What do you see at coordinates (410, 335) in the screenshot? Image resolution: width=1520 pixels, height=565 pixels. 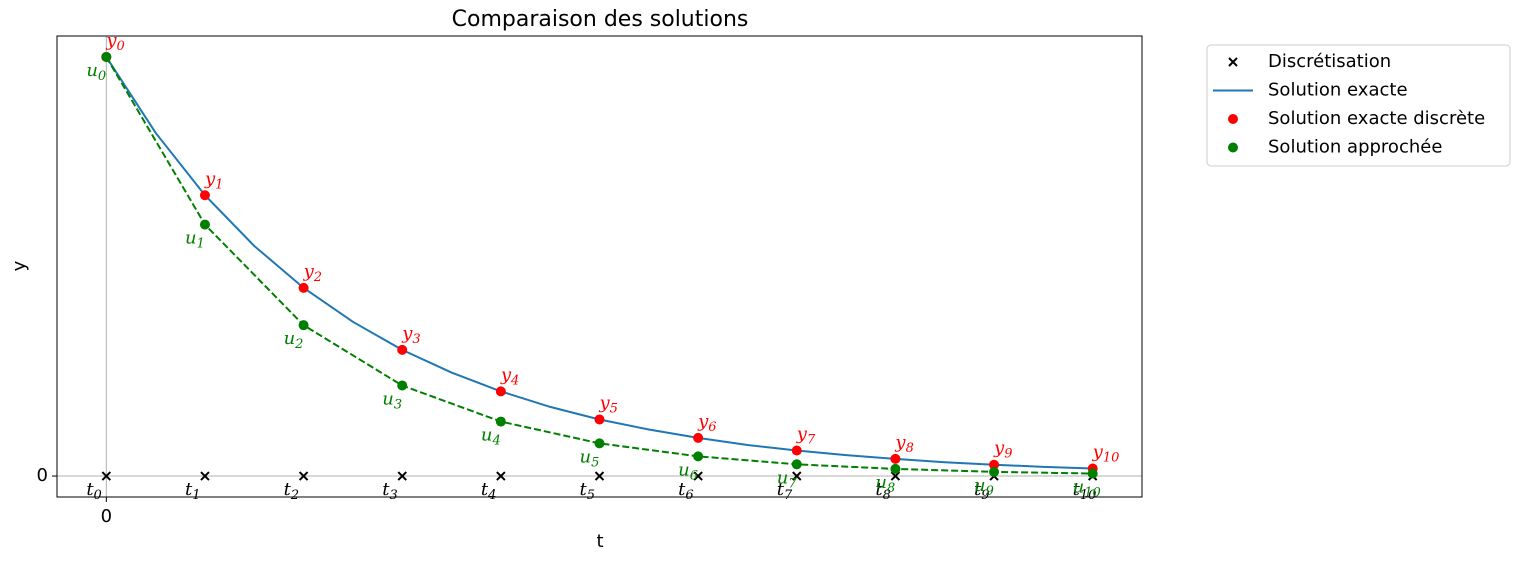 I see `point-label: y3` at bounding box center [410, 335].